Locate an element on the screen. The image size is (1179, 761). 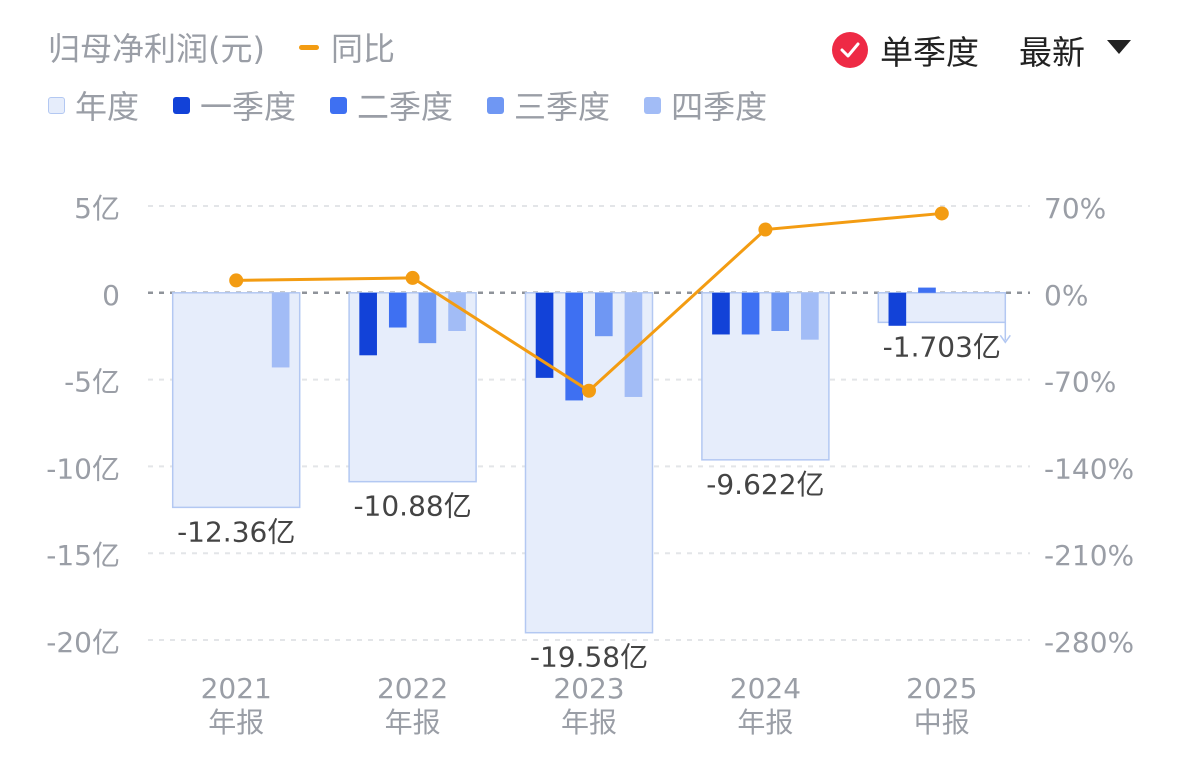
x-tick-year: 2022 is located at coordinates (412, 688).